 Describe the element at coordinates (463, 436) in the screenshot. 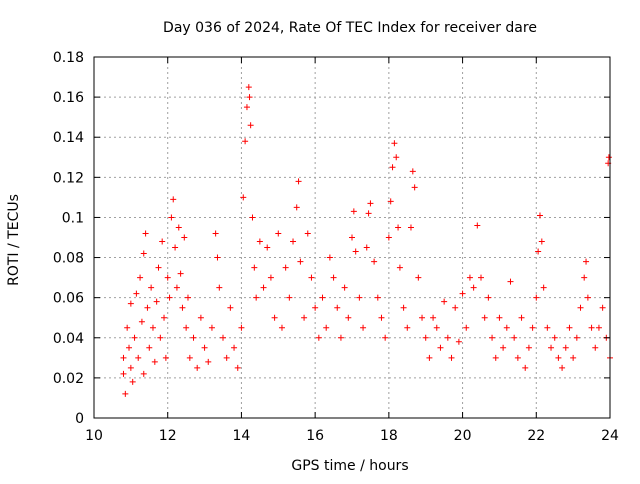

I see `x-tick-label: 20` at that location.